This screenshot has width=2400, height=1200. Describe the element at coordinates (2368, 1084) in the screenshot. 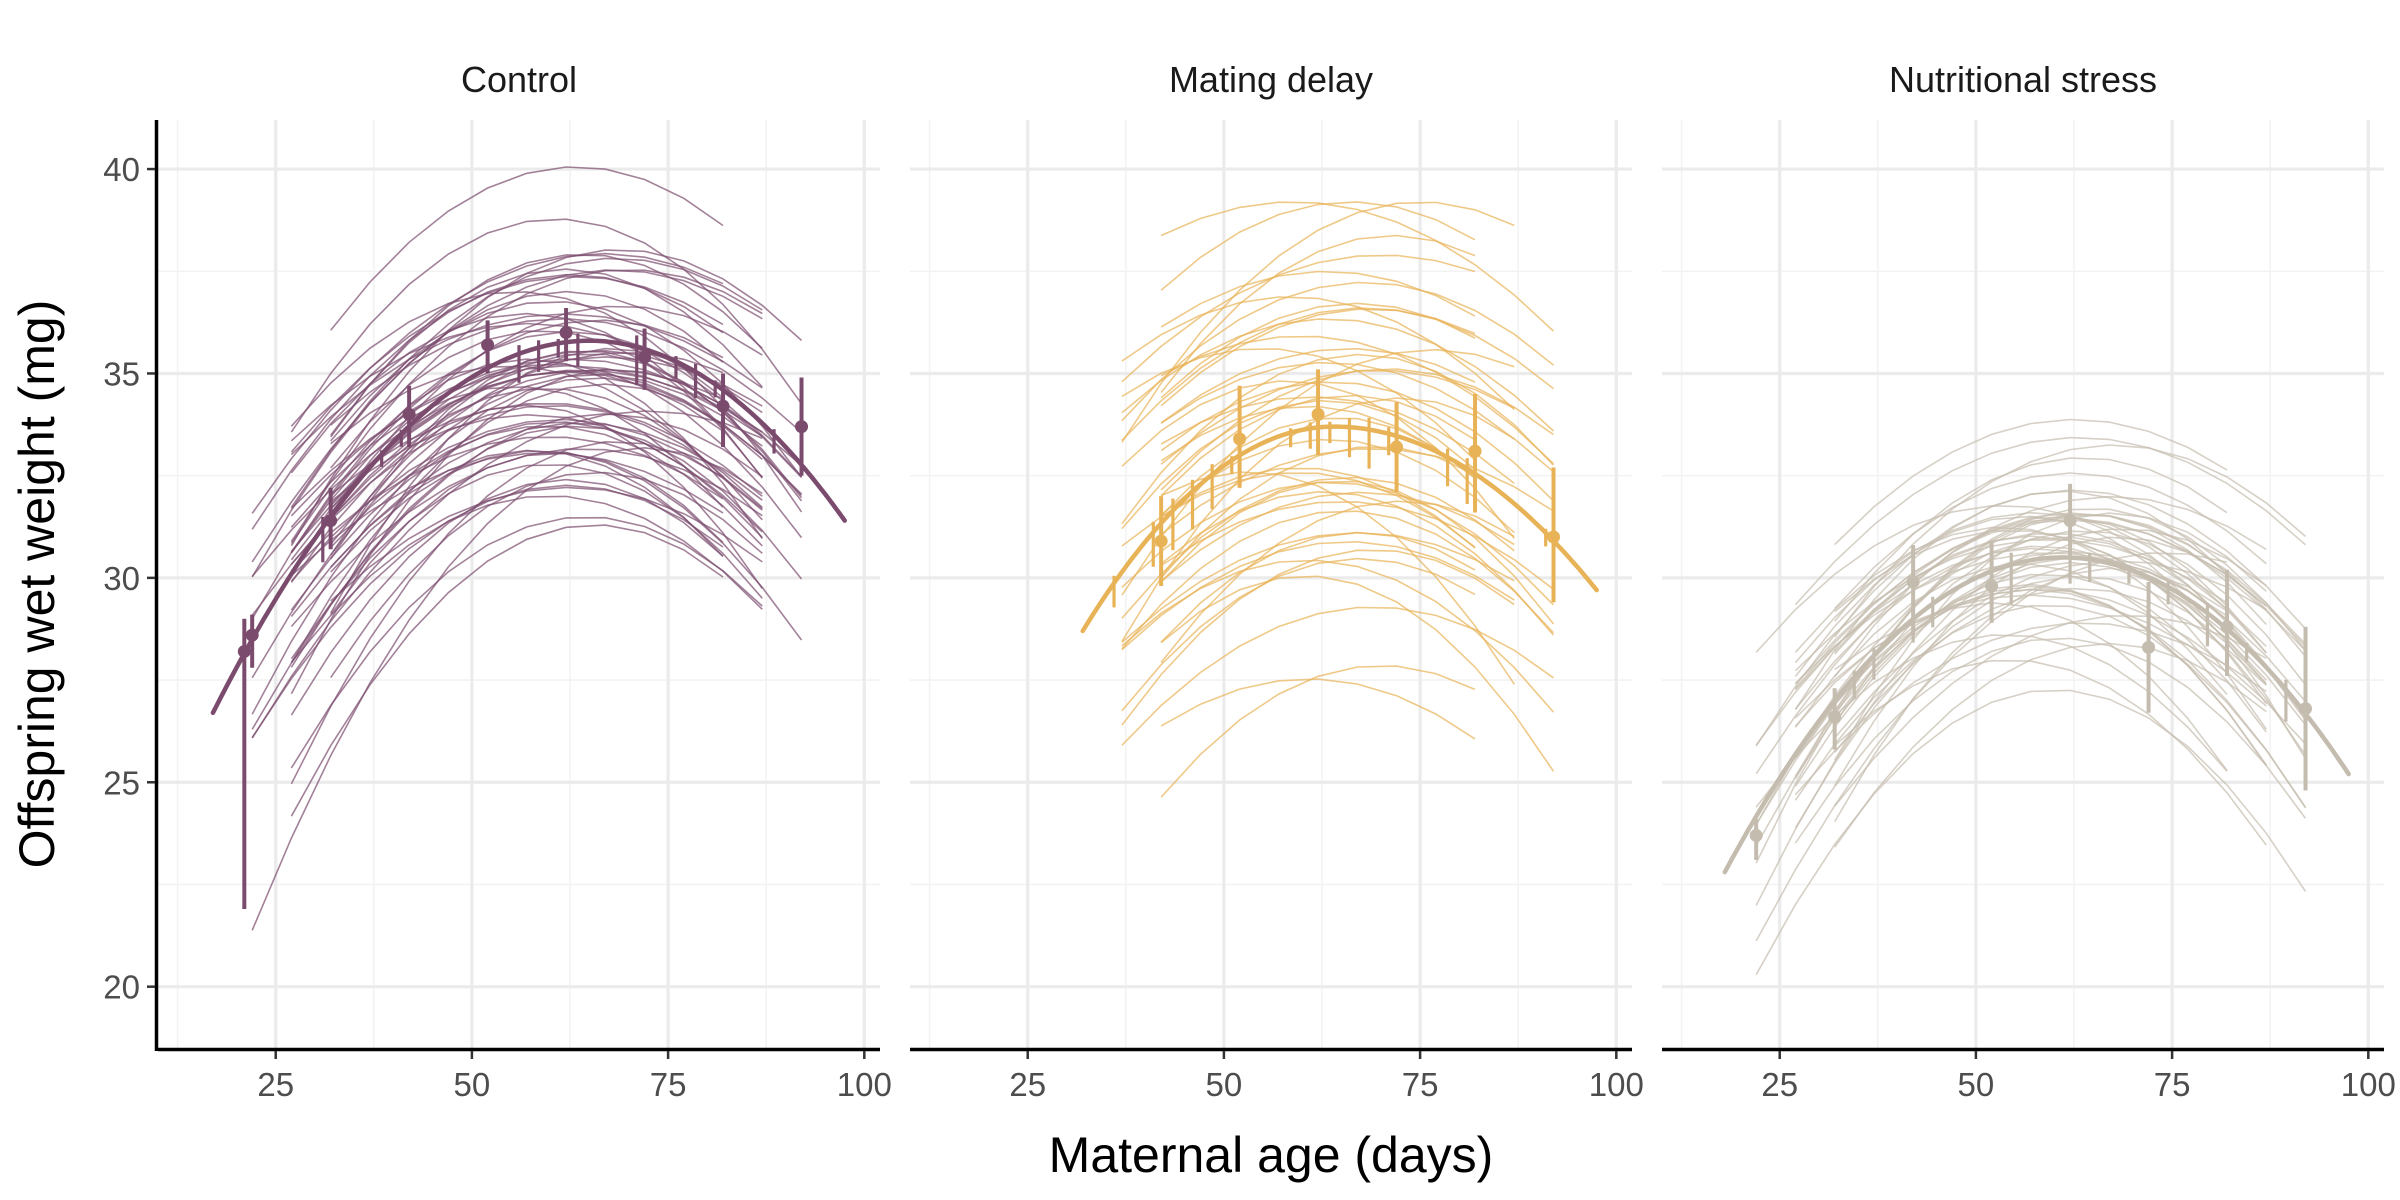

I see `x-tick-label: 100` at that location.